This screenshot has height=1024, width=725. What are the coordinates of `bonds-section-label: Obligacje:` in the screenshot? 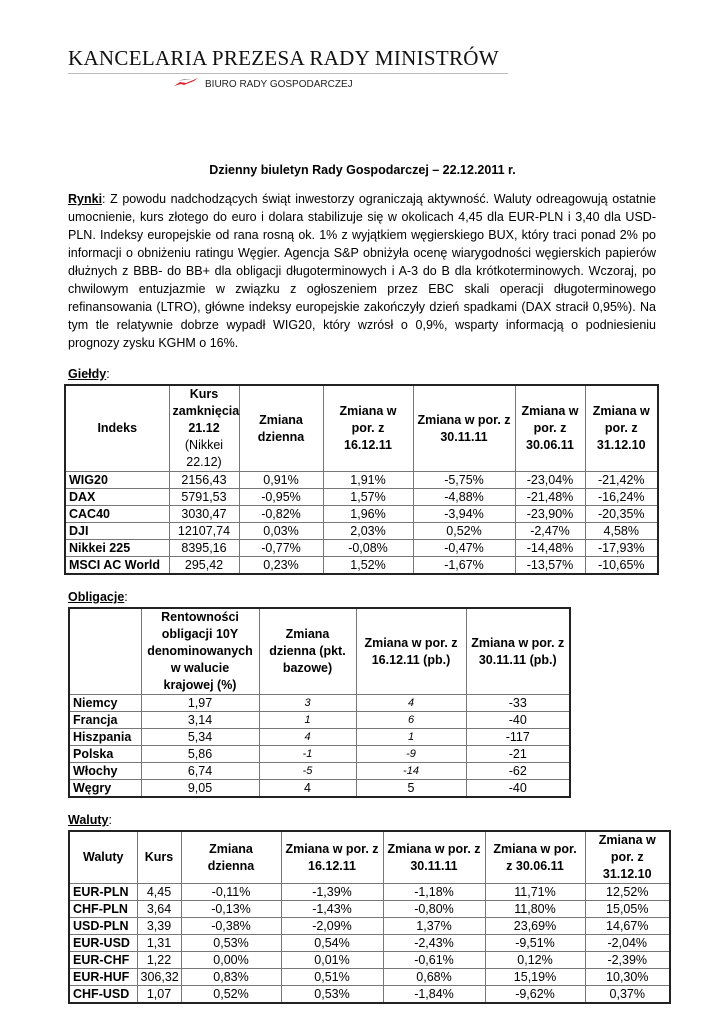 It's located at (98, 597).